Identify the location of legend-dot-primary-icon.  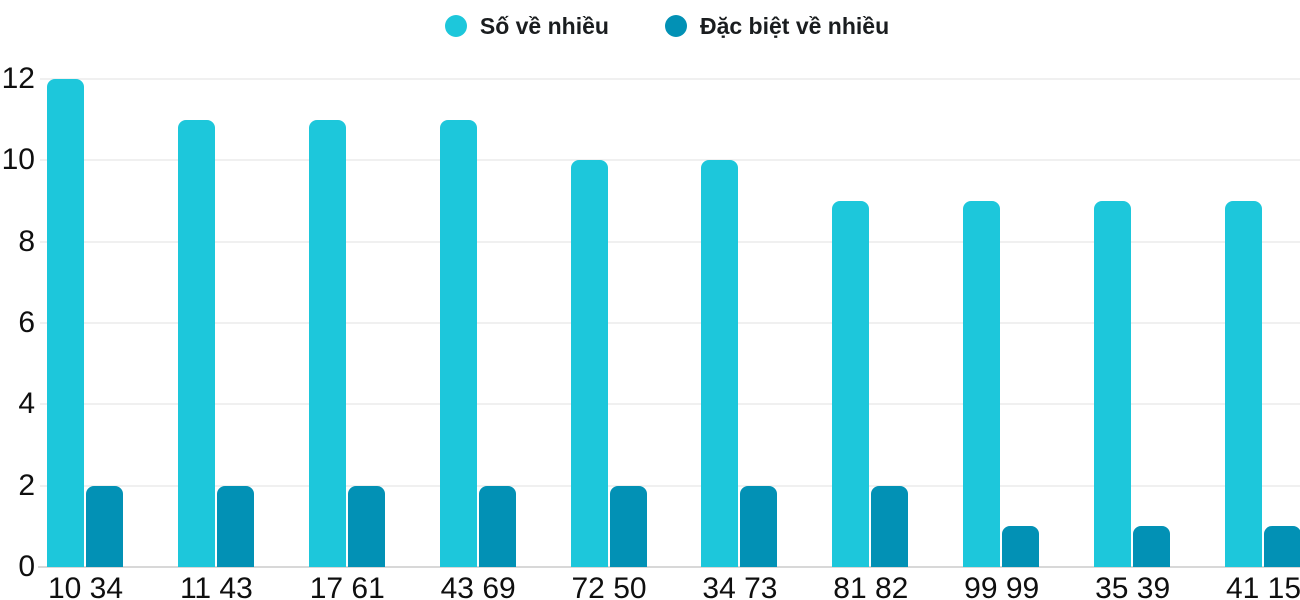
(455, 26).